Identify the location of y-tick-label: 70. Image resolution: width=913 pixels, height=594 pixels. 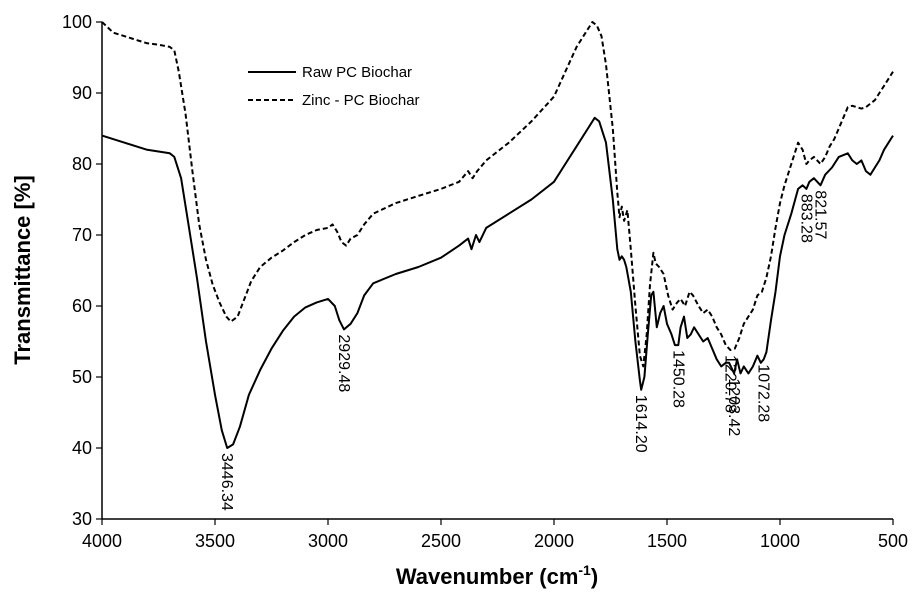
(82, 235).